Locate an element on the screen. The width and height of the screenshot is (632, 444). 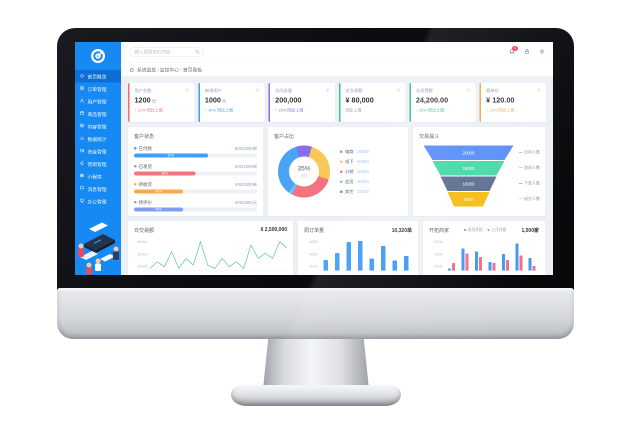
lock-button is located at coordinates (527, 52).